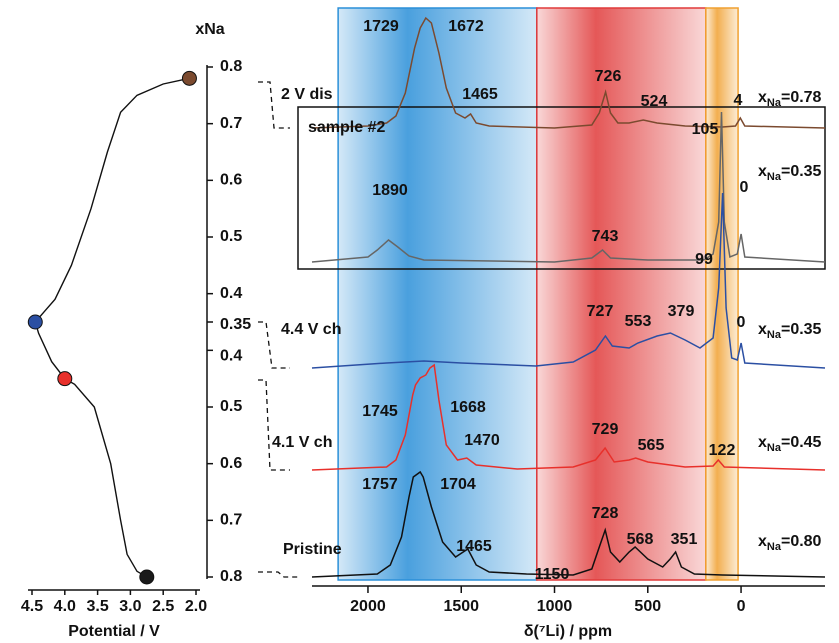 The height and width of the screenshot is (643, 839). I want to click on composition-label: xNa=0.80, so click(790, 543).